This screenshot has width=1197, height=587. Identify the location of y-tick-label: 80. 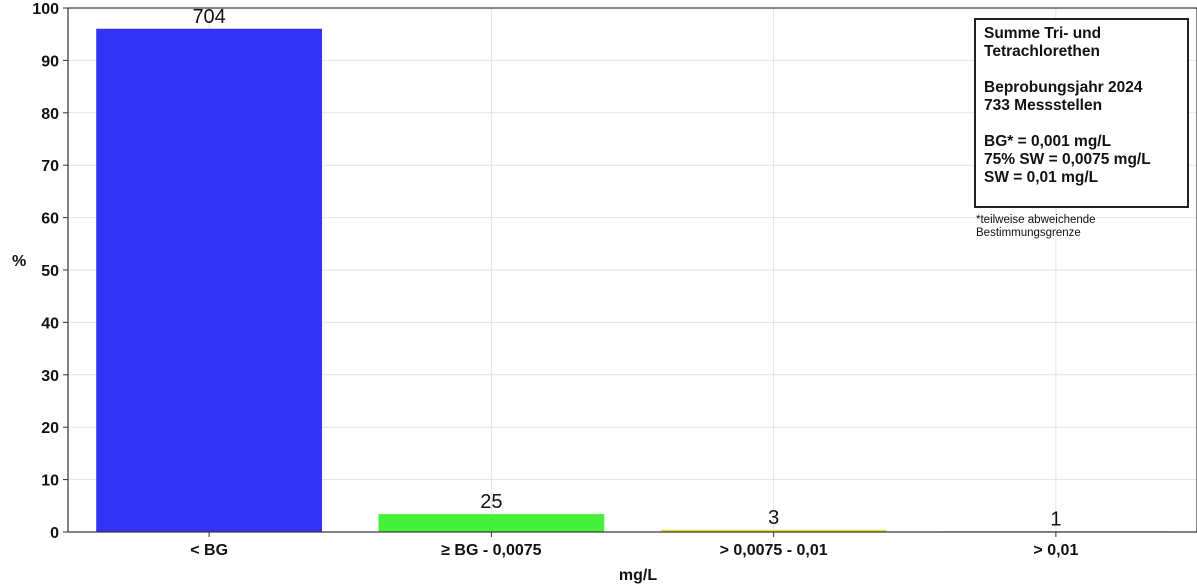
(50, 114).